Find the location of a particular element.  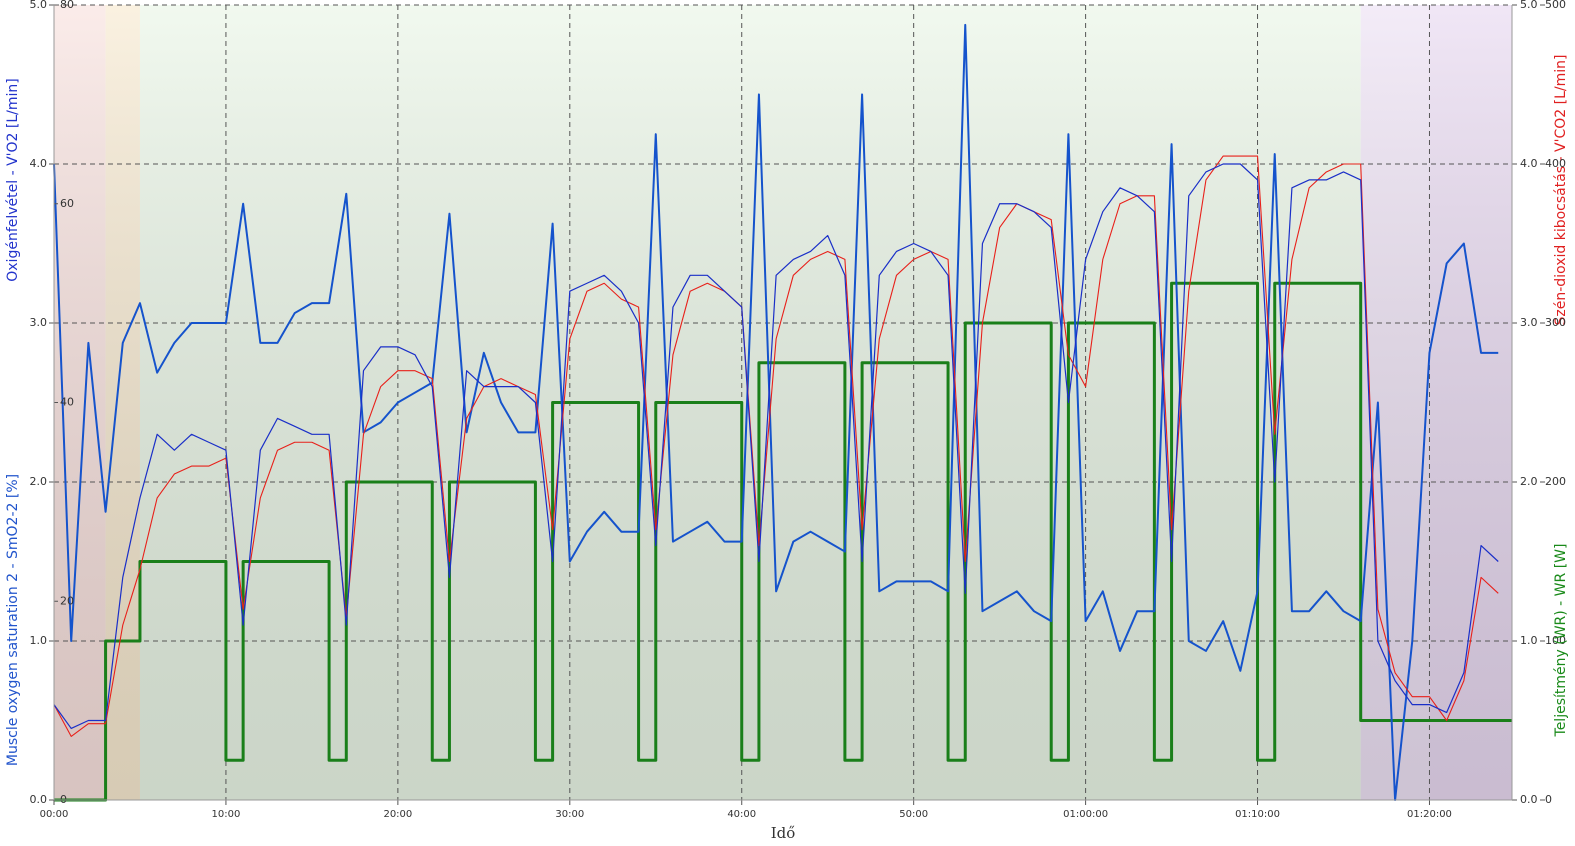

y-tick-label: 4.0 is located at coordinates (39, 163).